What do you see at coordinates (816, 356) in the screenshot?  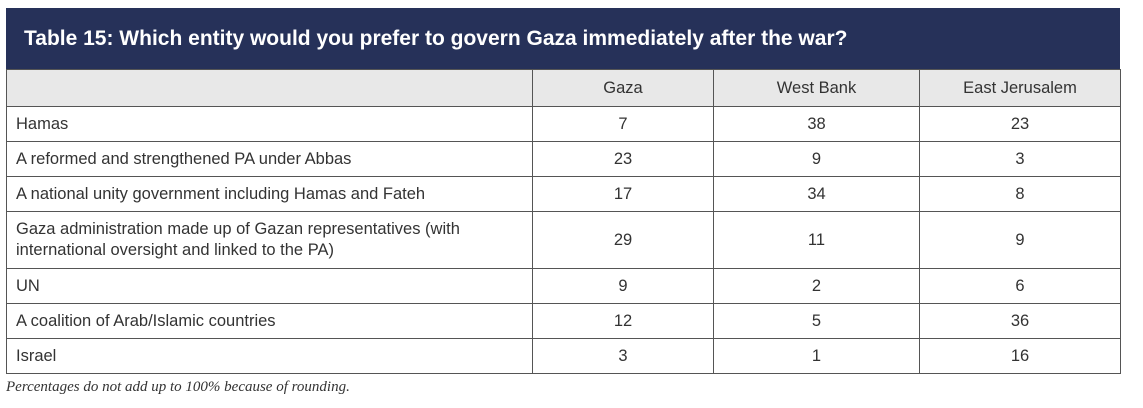 I see `cell-west-bank: 1` at bounding box center [816, 356].